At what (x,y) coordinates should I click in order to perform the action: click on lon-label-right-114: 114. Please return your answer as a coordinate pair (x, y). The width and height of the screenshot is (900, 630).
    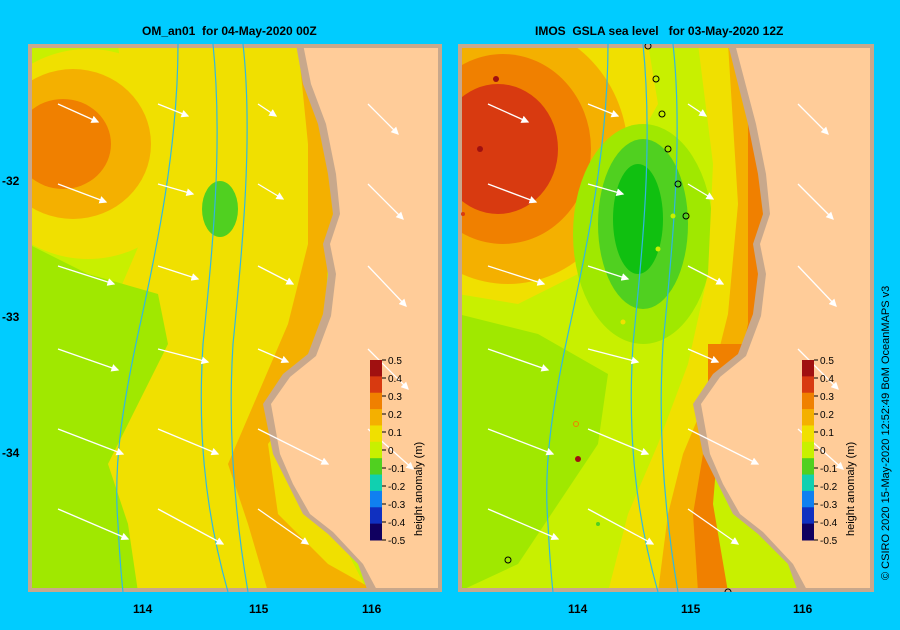
    Looking at the image, I should click on (578, 609).